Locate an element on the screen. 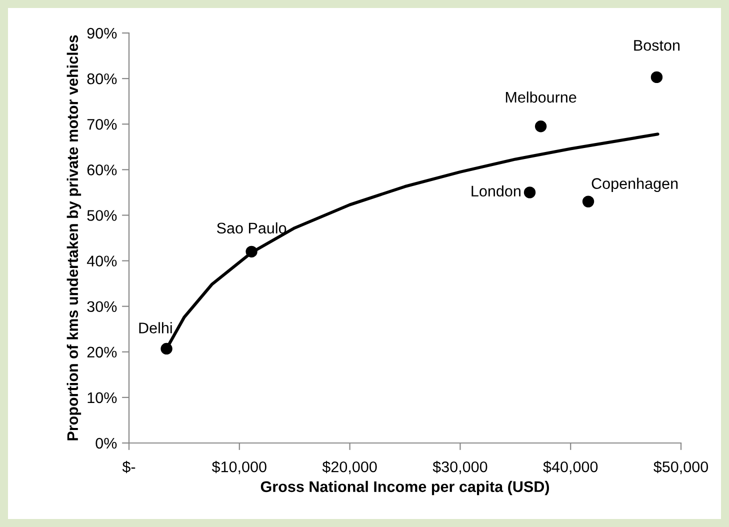 The width and height of the screenshot is (729, 527). y-tick-label: 10% is located at coordinates (102, 398).